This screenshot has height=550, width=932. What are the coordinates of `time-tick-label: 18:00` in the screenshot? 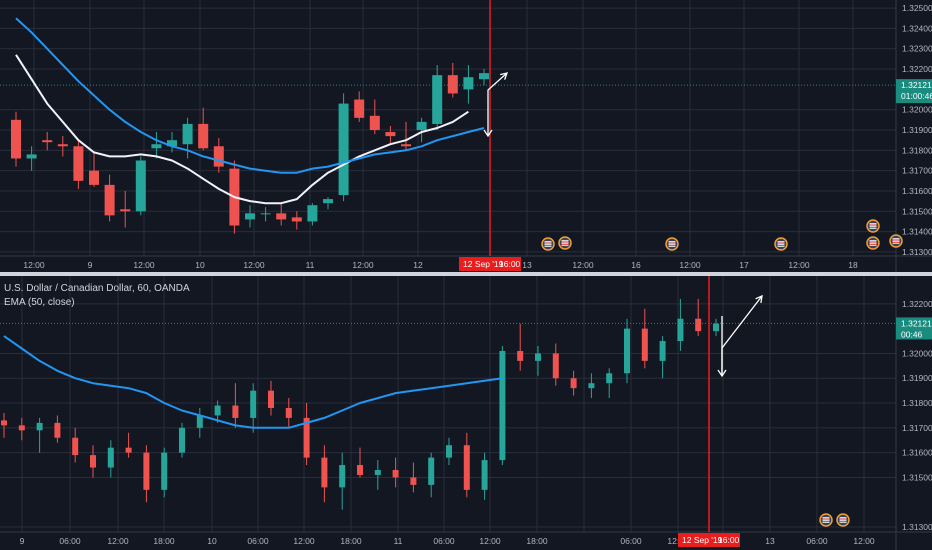 It's located at (537, 541).